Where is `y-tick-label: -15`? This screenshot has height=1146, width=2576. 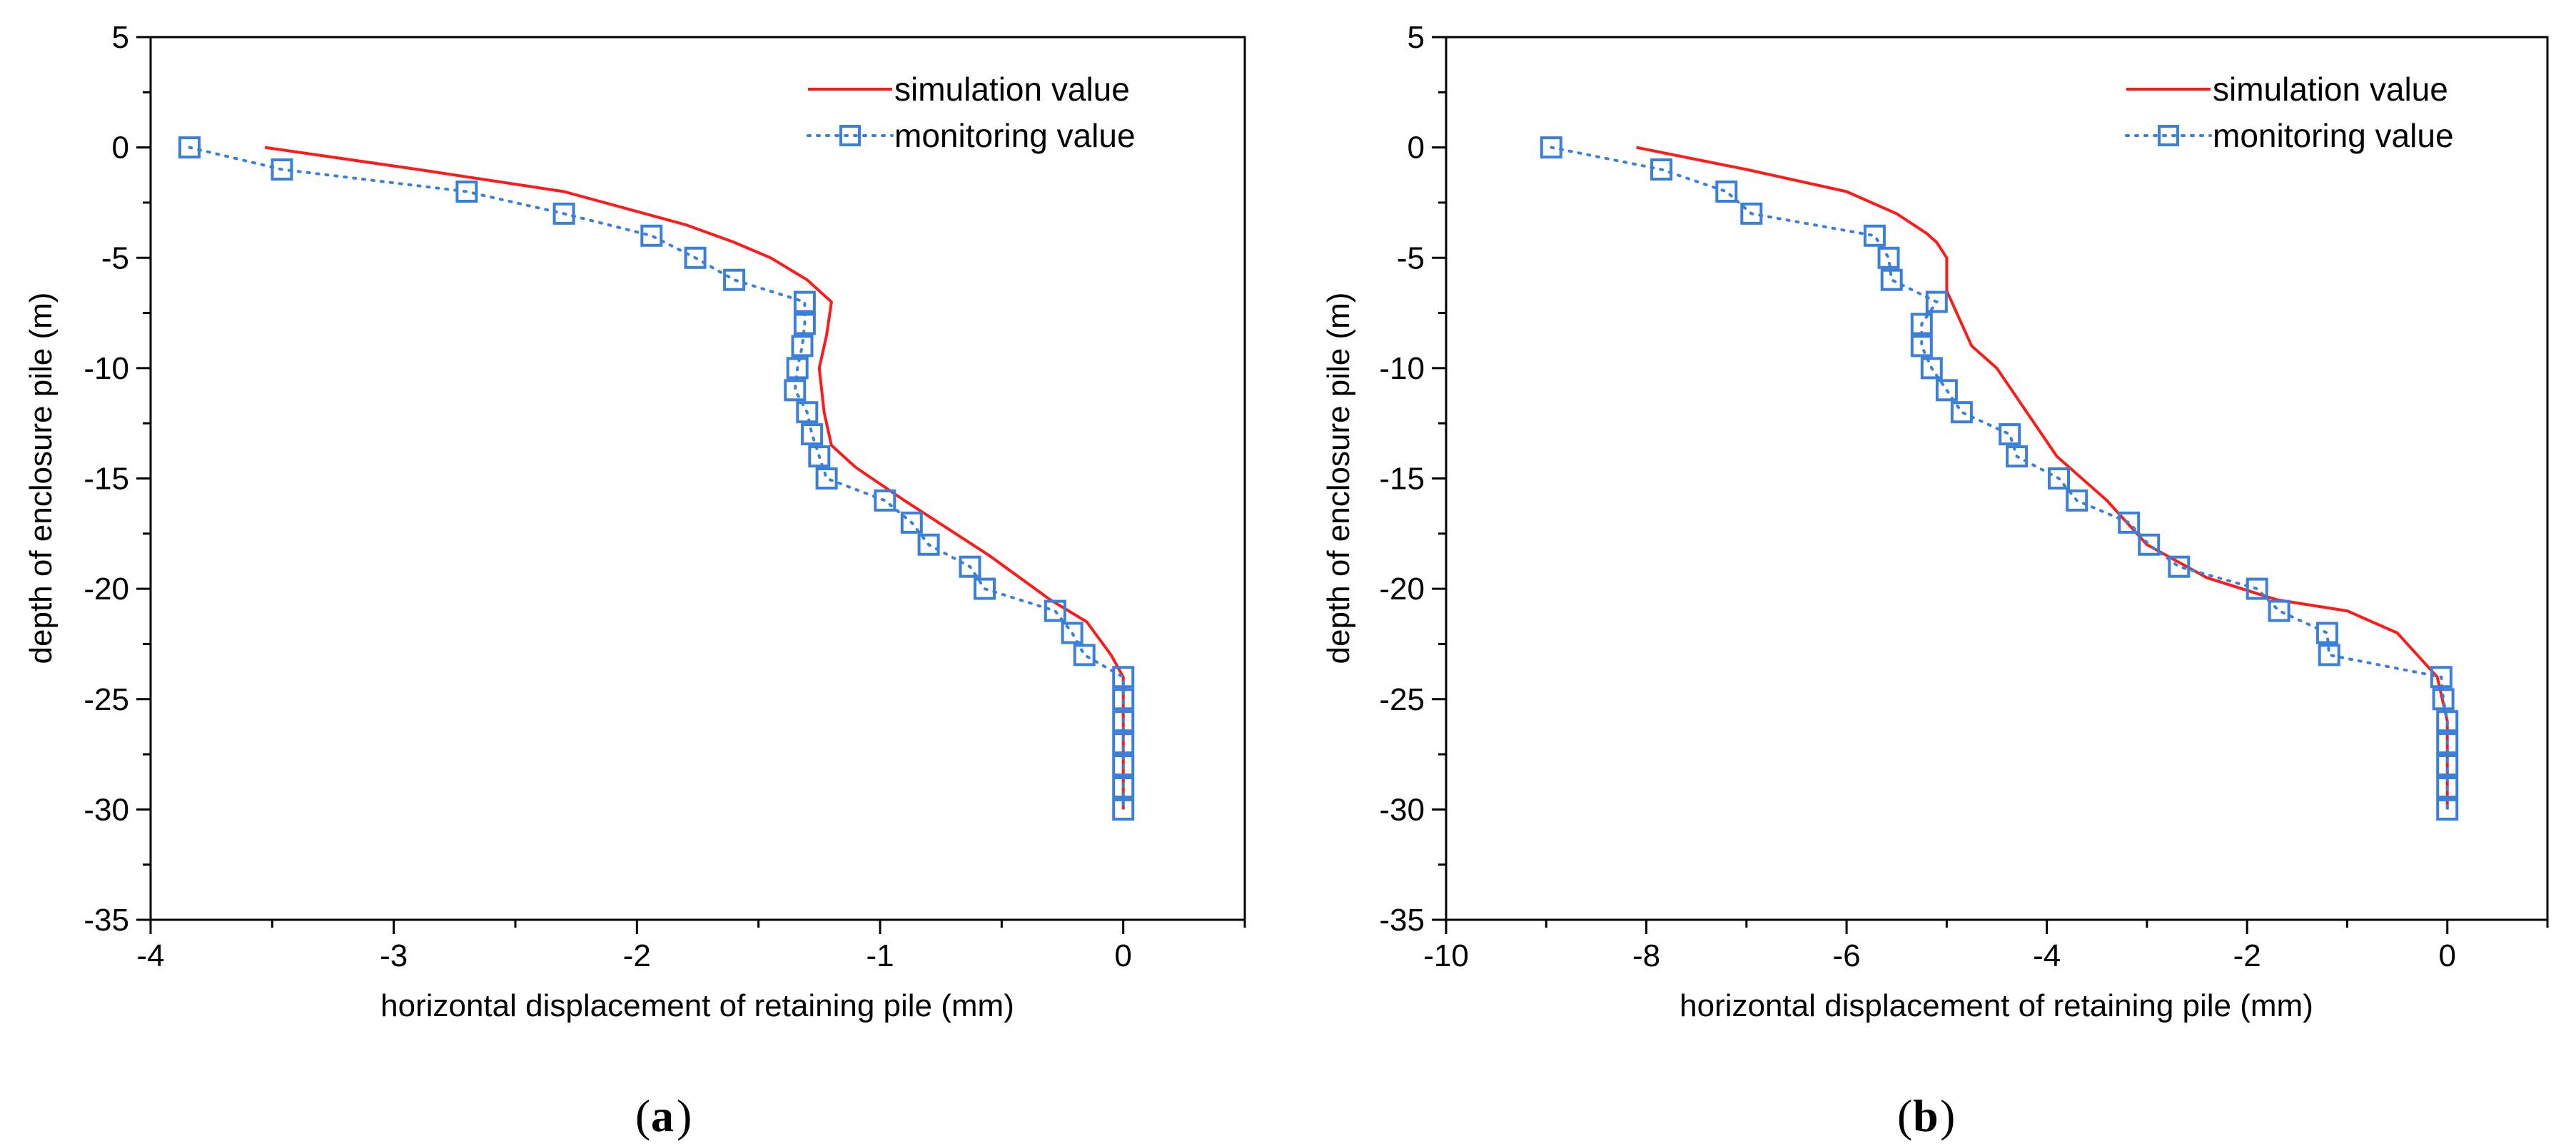 y-tick-label: -15 is located at coordinates (106, 479).